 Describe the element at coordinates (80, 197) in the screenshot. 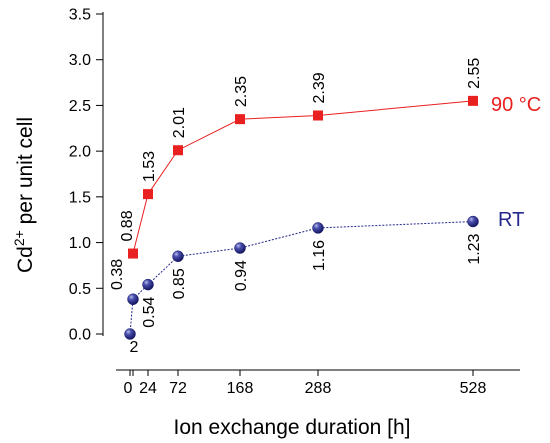

I see `y-tick-label: 1.5` at that location.